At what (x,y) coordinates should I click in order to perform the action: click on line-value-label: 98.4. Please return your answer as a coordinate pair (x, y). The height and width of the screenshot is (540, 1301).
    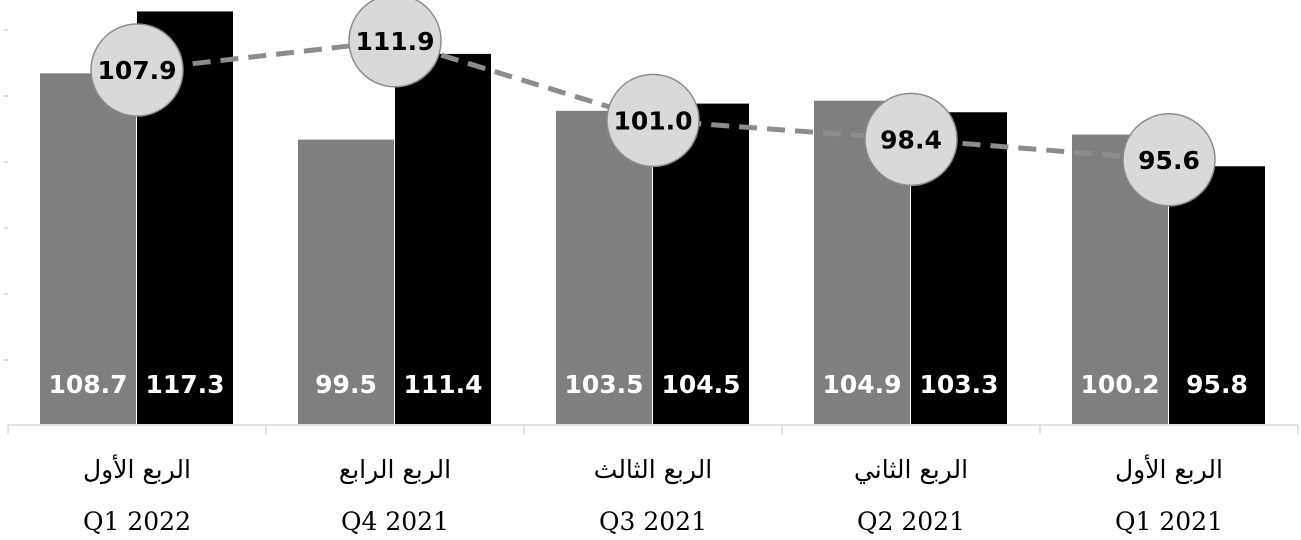
    Looking at the image, I should click on (911, 139).